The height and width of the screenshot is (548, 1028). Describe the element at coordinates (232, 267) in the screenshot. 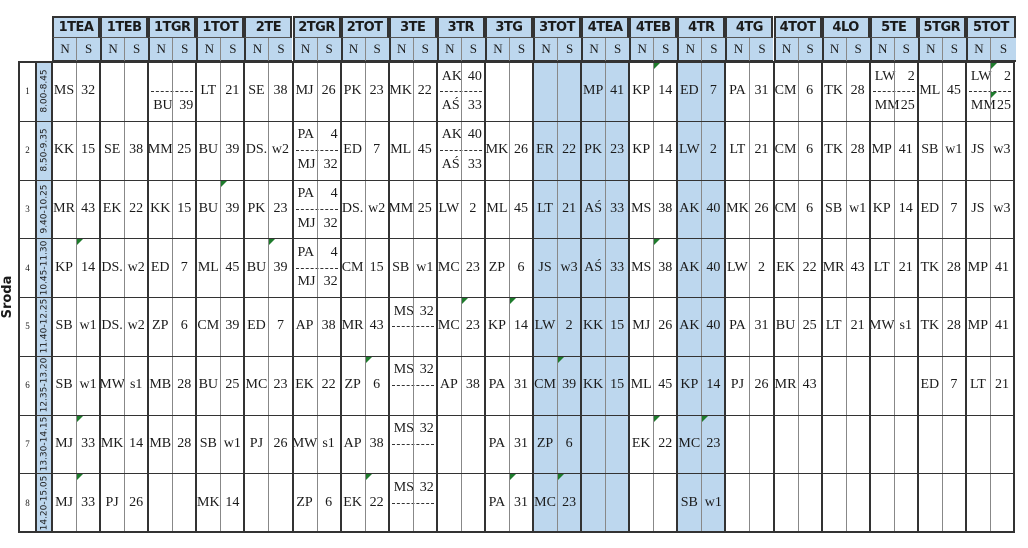

I see `room-number: 45` at that location.